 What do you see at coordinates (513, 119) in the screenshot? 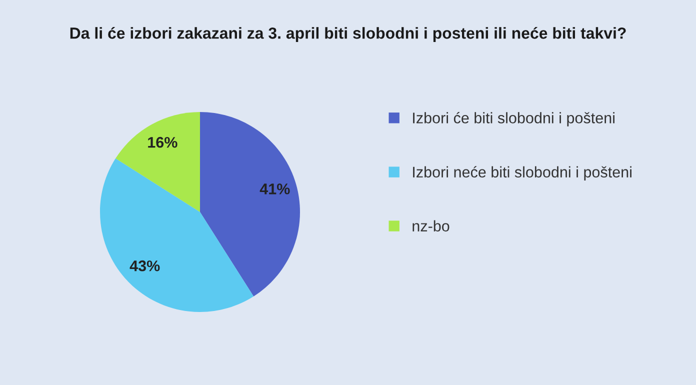
I see `legend-label: Izbori će biti slobodni i pošteni` at bounding box center [513, 119].